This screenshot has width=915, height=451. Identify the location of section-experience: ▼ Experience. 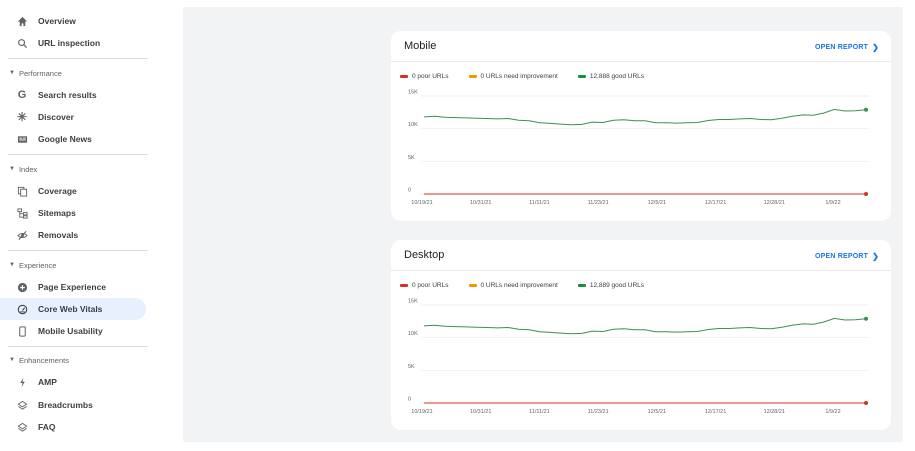
(75, 265).